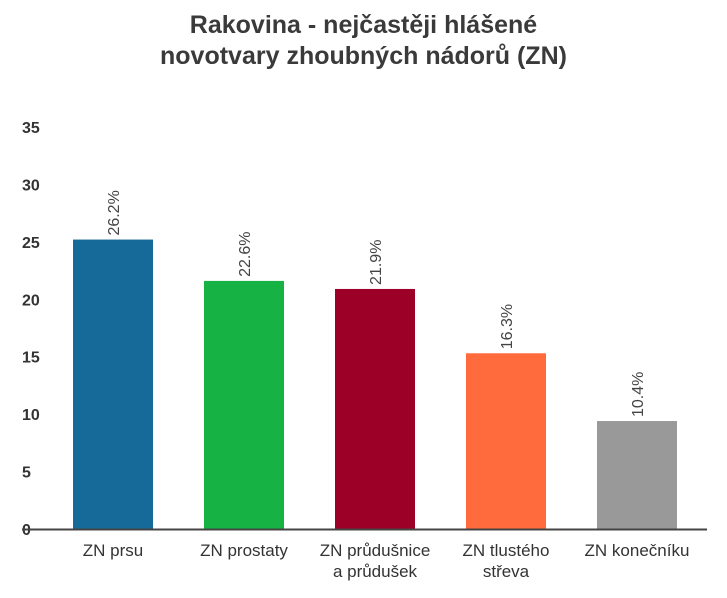 The height and width of the screenshot is (598, 727). Describe the element at coordinates (31, 128) in the screenshot. I see `y-tick-label: 35` at that location.